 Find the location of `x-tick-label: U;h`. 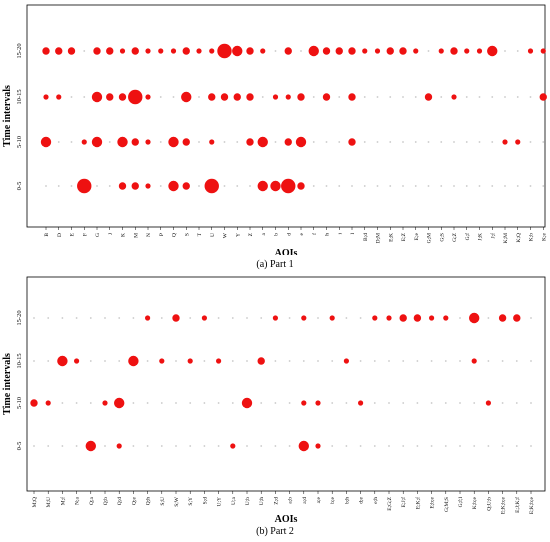

x-tick-label: U;h is located at coordinates (262, 501).